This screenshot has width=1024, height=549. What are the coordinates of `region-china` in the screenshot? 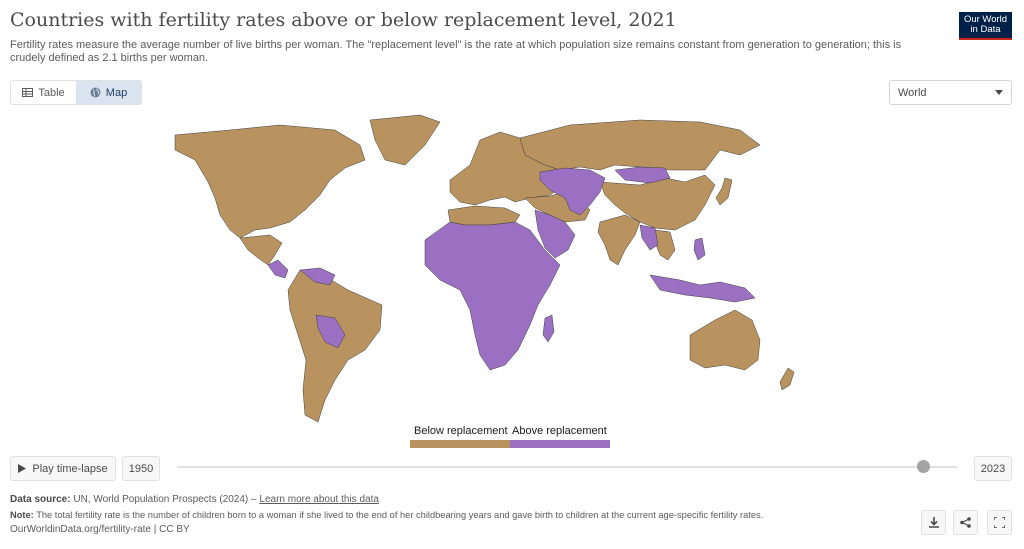 It's located at (657, 202).